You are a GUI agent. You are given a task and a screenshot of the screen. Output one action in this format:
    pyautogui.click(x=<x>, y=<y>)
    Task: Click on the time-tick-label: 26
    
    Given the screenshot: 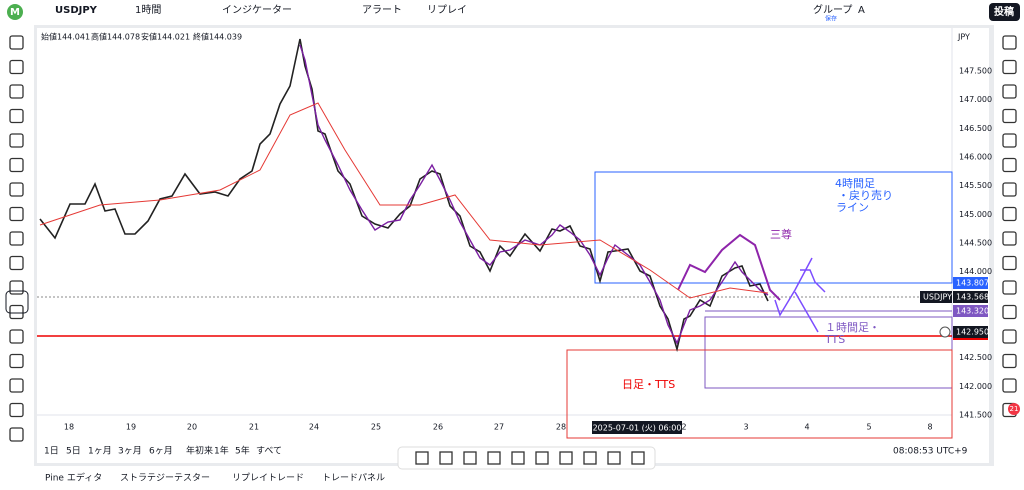 What is the action you would take?
    pyautogui.click(x=438, y=427)
    